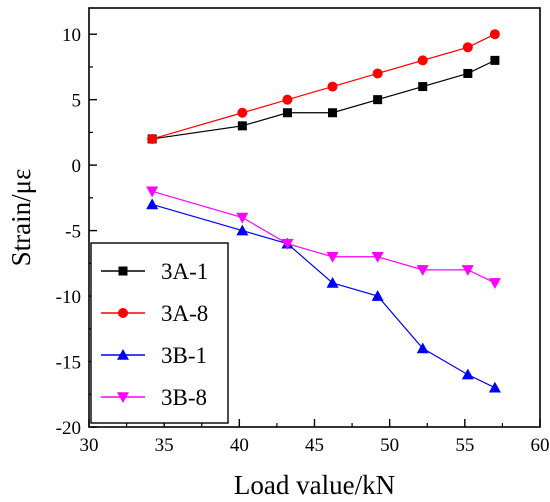 The height and width of the screenshot is (502, 550). Describe the element at coordinates (184, 271) in the screenshot. I see `legend-label: 3A-1` at that location.